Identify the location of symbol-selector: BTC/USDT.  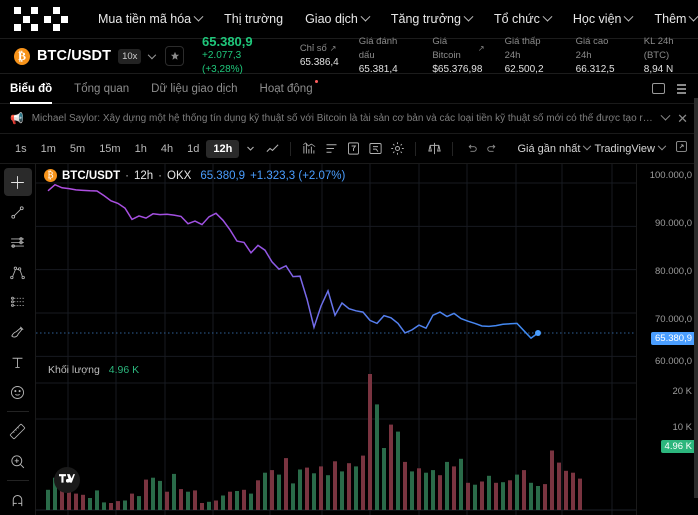
(74, 56).